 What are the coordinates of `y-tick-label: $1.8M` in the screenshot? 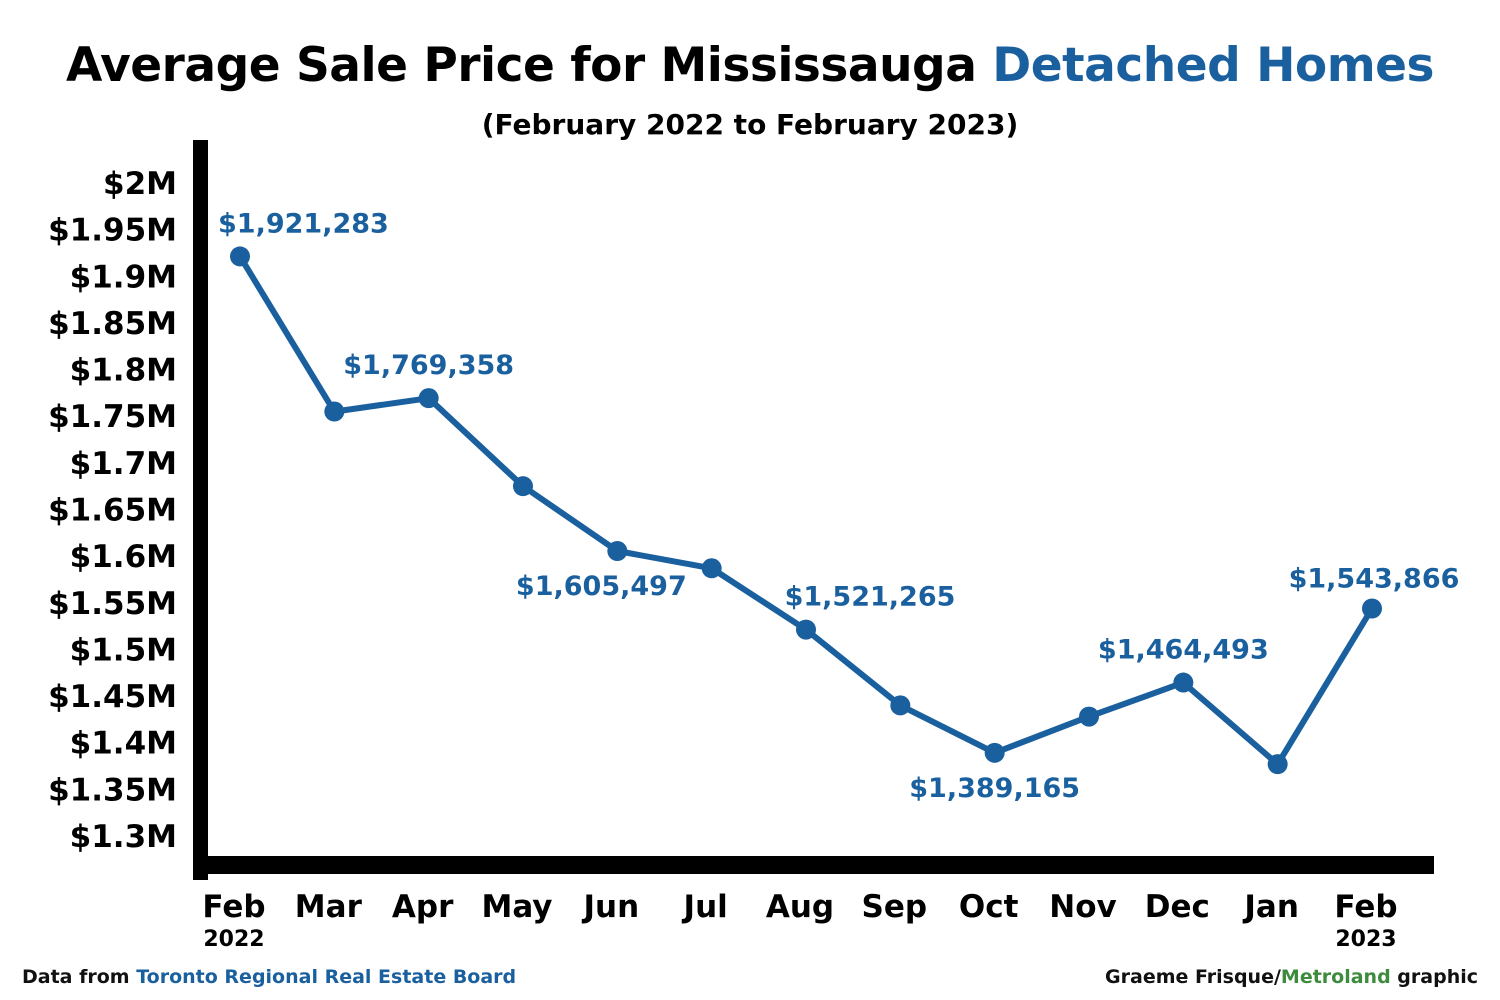 It's located at (123, 371).